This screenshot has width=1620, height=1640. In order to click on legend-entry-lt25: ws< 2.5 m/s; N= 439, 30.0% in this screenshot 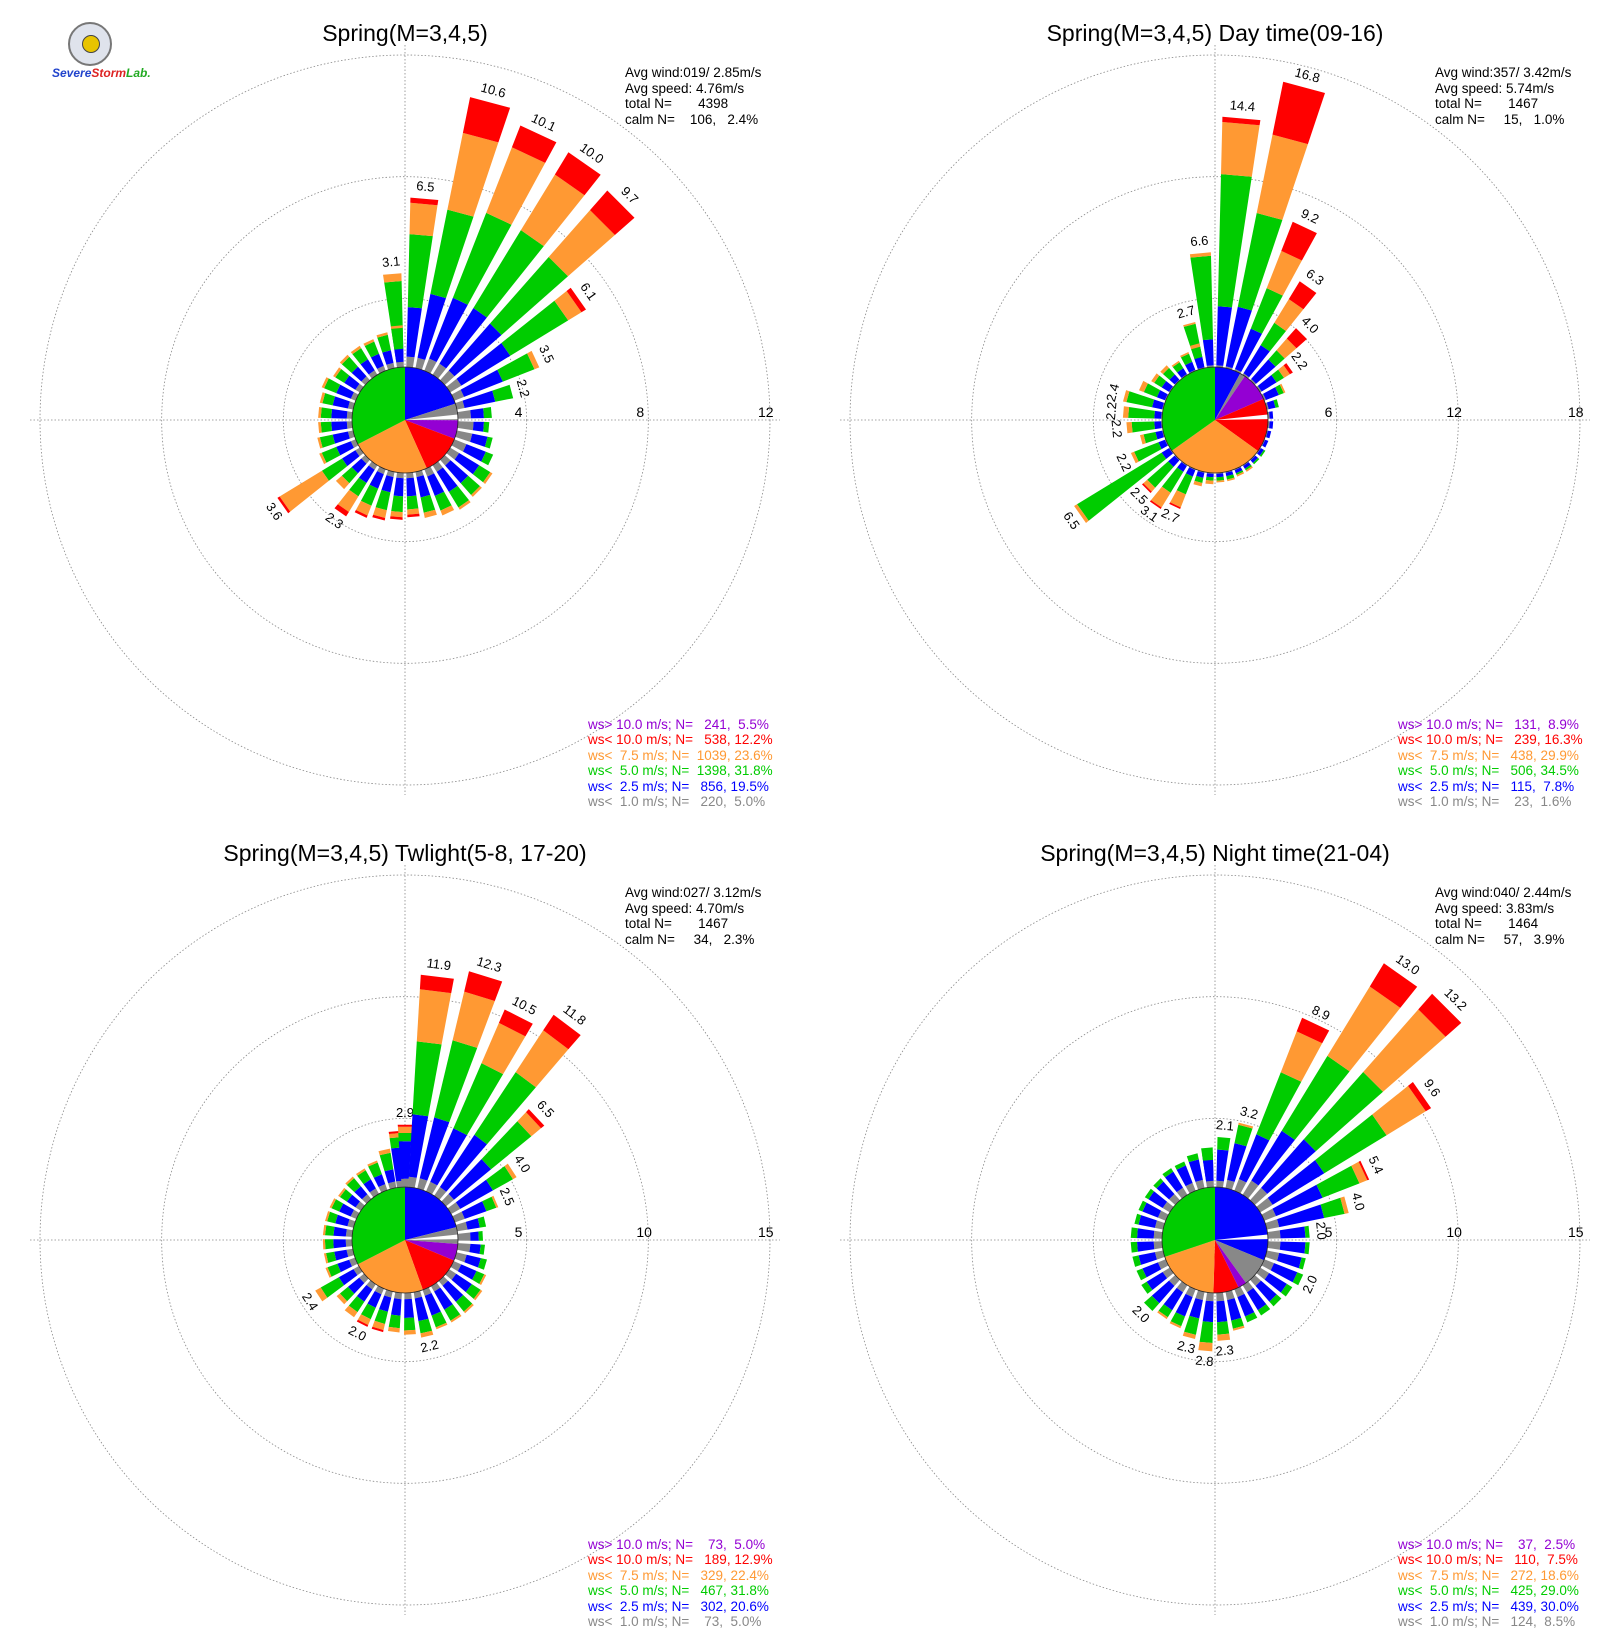, I will do `click(1488, 1606)`.